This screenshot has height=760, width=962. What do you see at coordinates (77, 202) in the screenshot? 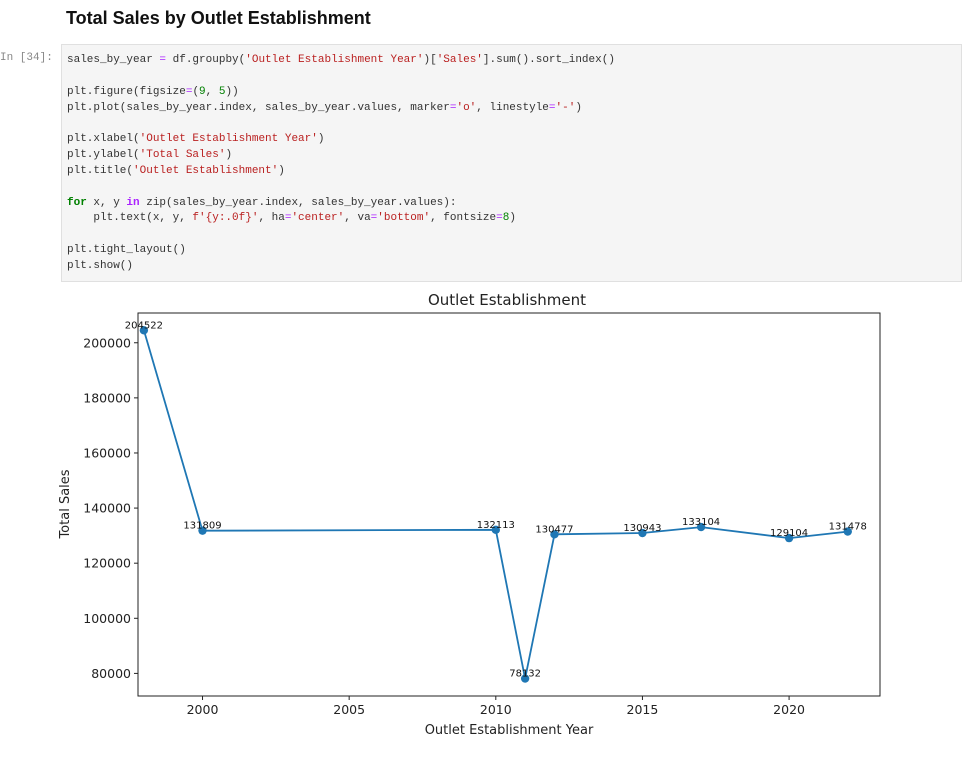
I see `code-token: for` at bounding box center [77, 202].